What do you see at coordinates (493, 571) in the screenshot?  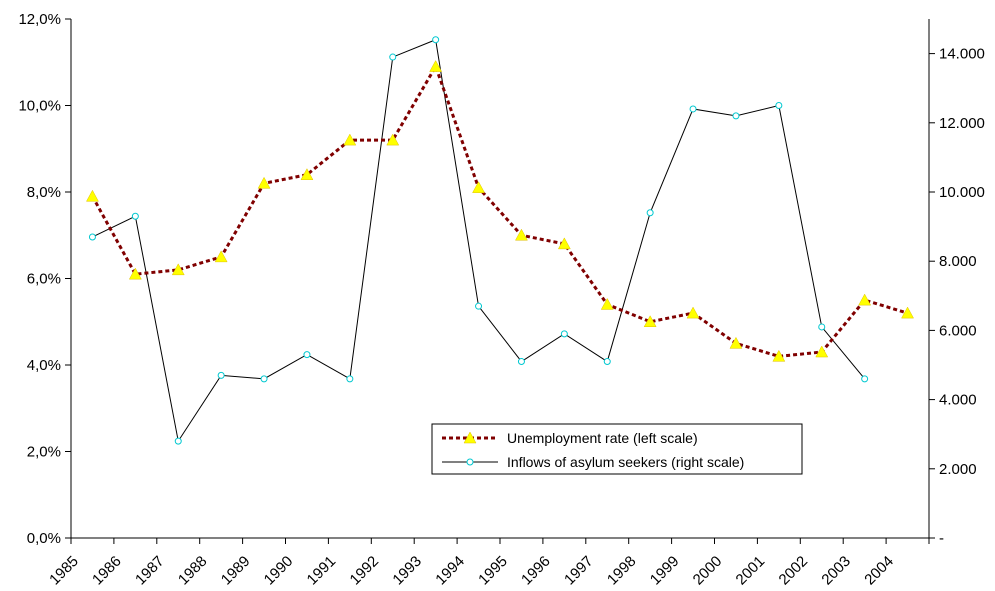 I see `x-tick-label: 1995` at bounding box center [493, 571].